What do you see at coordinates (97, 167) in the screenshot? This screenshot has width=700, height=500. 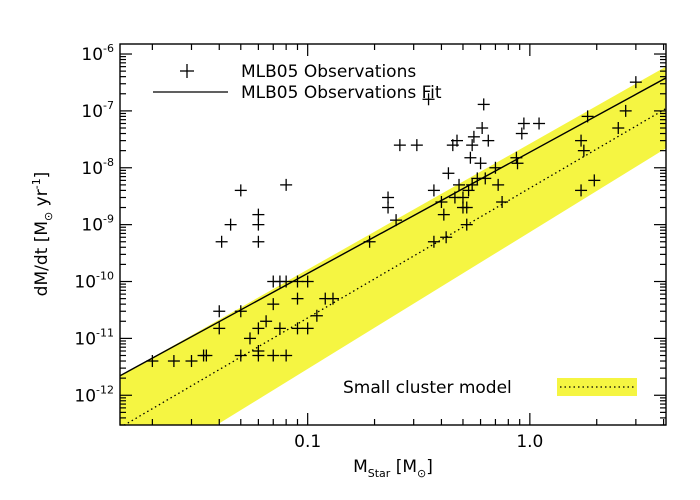 I see `y-tick-label: 10⁻⁸` at bounding box center [97, 167].